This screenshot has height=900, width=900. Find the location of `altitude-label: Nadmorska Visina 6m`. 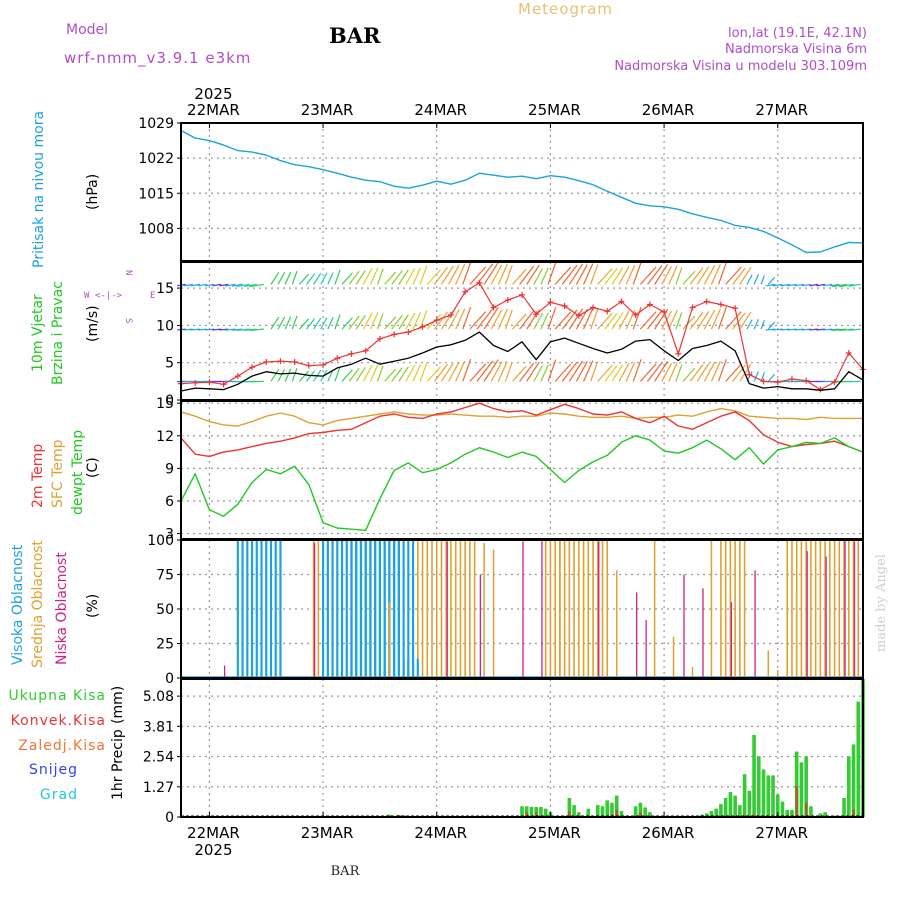

altitude-label: Nadmorska Visina 6m is located at coordinates (796, 49).